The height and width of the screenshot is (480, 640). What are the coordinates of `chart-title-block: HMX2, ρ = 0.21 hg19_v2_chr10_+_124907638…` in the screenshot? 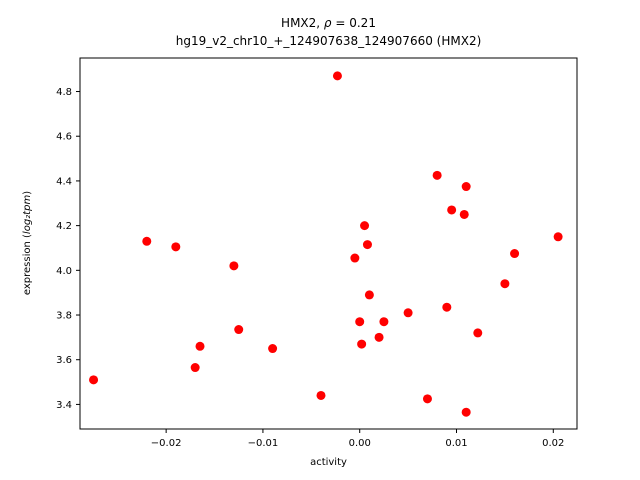 It's located at (328, 32).